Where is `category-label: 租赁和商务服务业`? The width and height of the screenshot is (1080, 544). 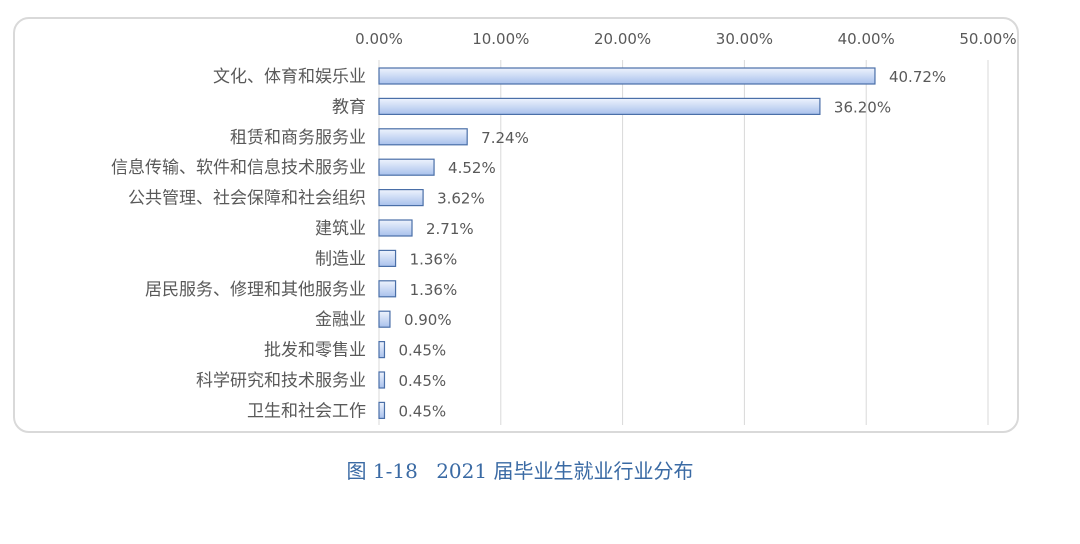
category-label: 租赁和商务服务业 is located at coordinates (298, 138).